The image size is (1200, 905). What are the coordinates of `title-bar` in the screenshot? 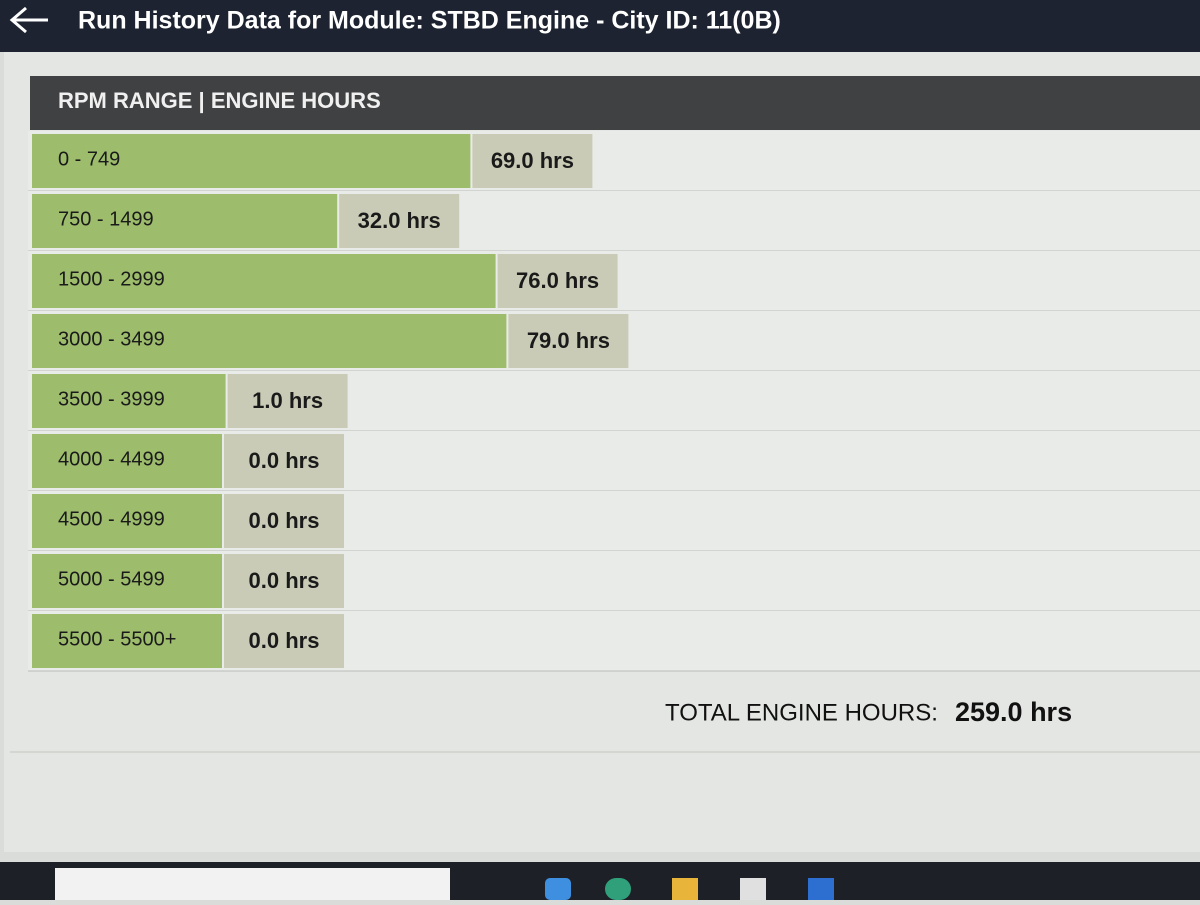 It's located at (600, 26).